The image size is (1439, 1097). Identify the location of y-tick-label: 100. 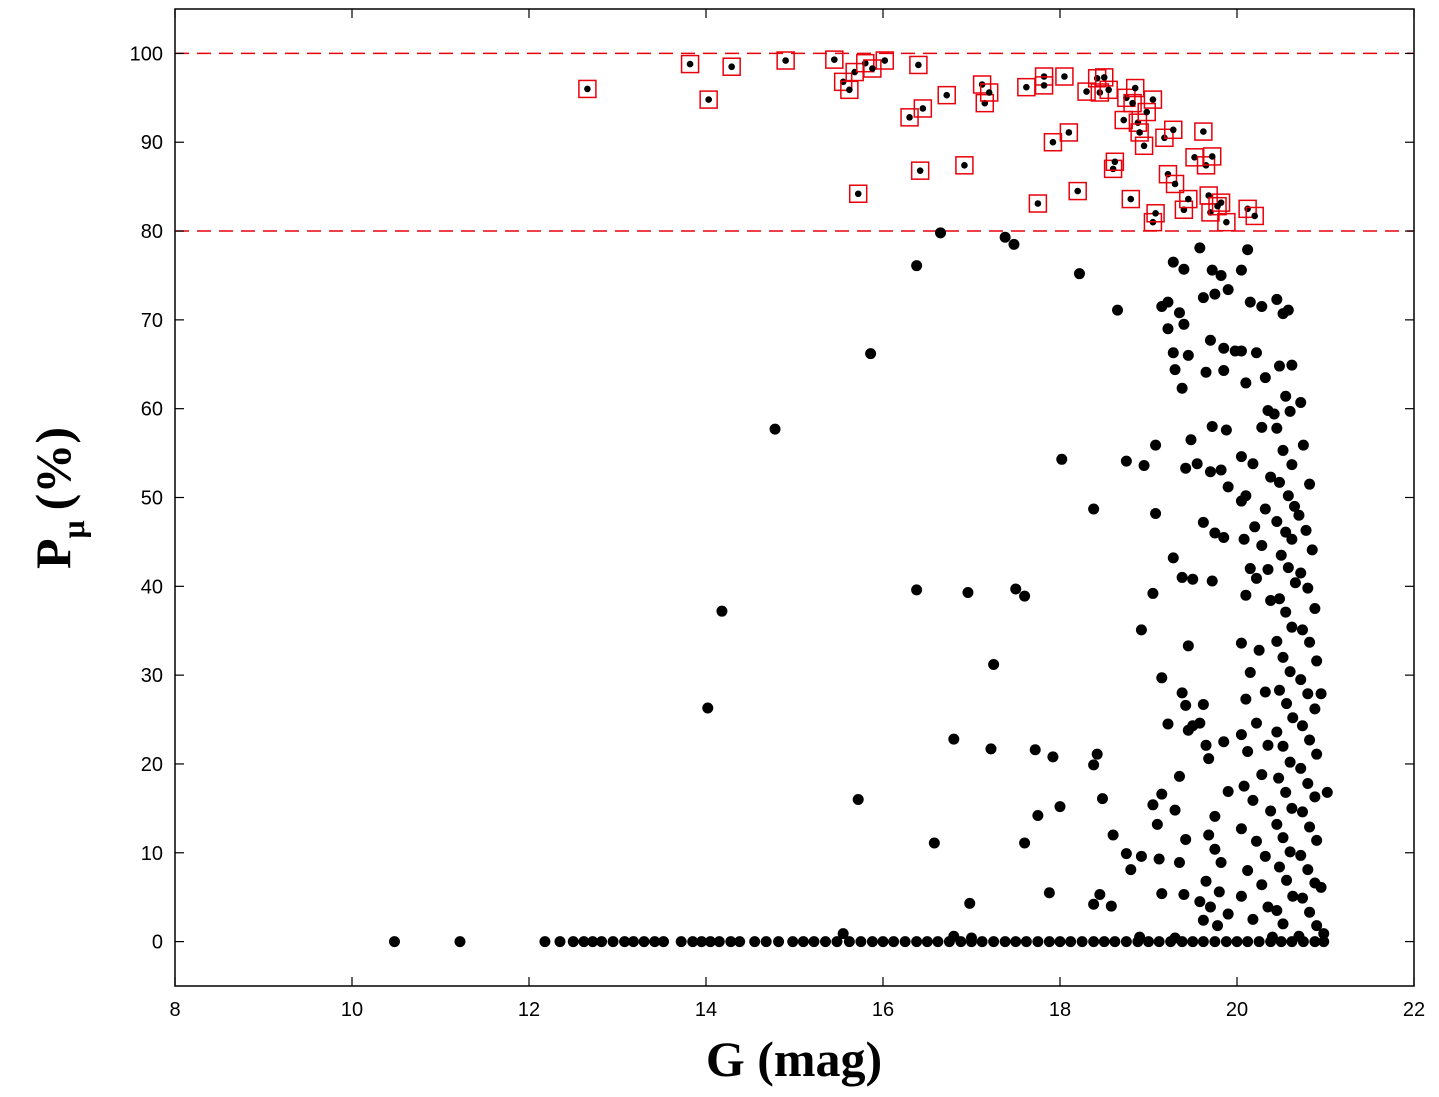
(146, 54).